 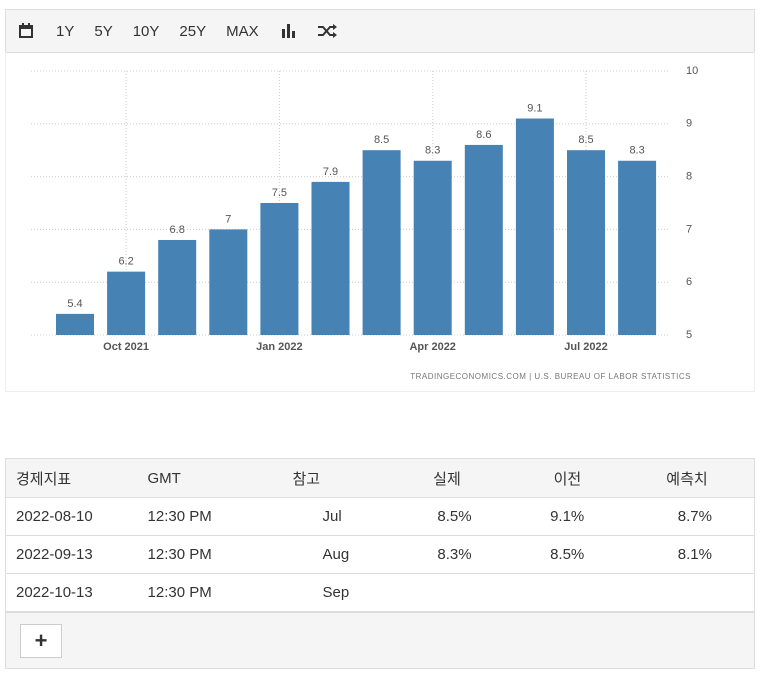 What do you see at coordinates (146, 31) in the screenshot?
I see `range-button: 10Y` at bounding box center [146, 31].